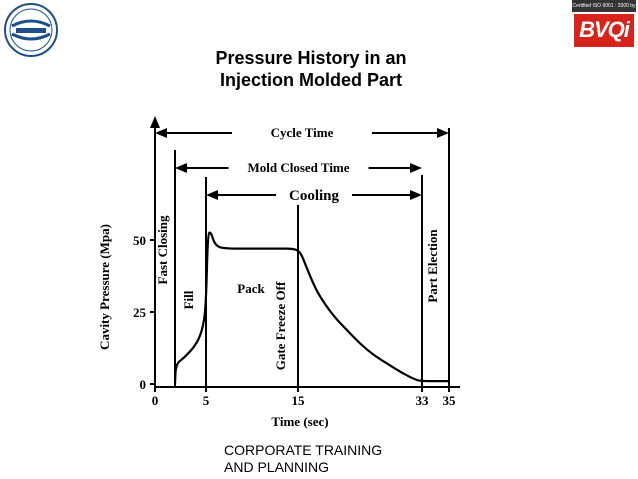  Describe the element at coordinates (299, 400) in the screenshot. I see `x-tick-label: 15` at that location.